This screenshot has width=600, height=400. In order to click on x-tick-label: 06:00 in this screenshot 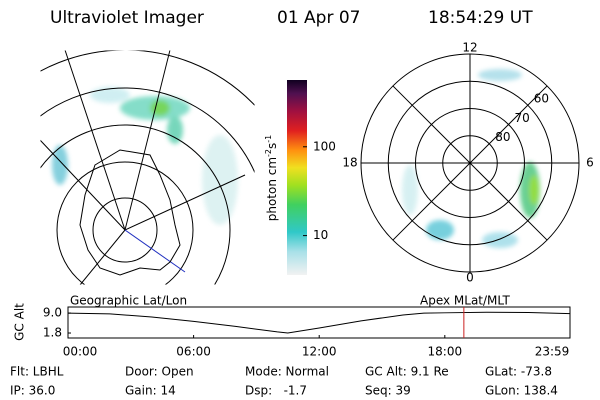, I will do `click(193, 352)`.